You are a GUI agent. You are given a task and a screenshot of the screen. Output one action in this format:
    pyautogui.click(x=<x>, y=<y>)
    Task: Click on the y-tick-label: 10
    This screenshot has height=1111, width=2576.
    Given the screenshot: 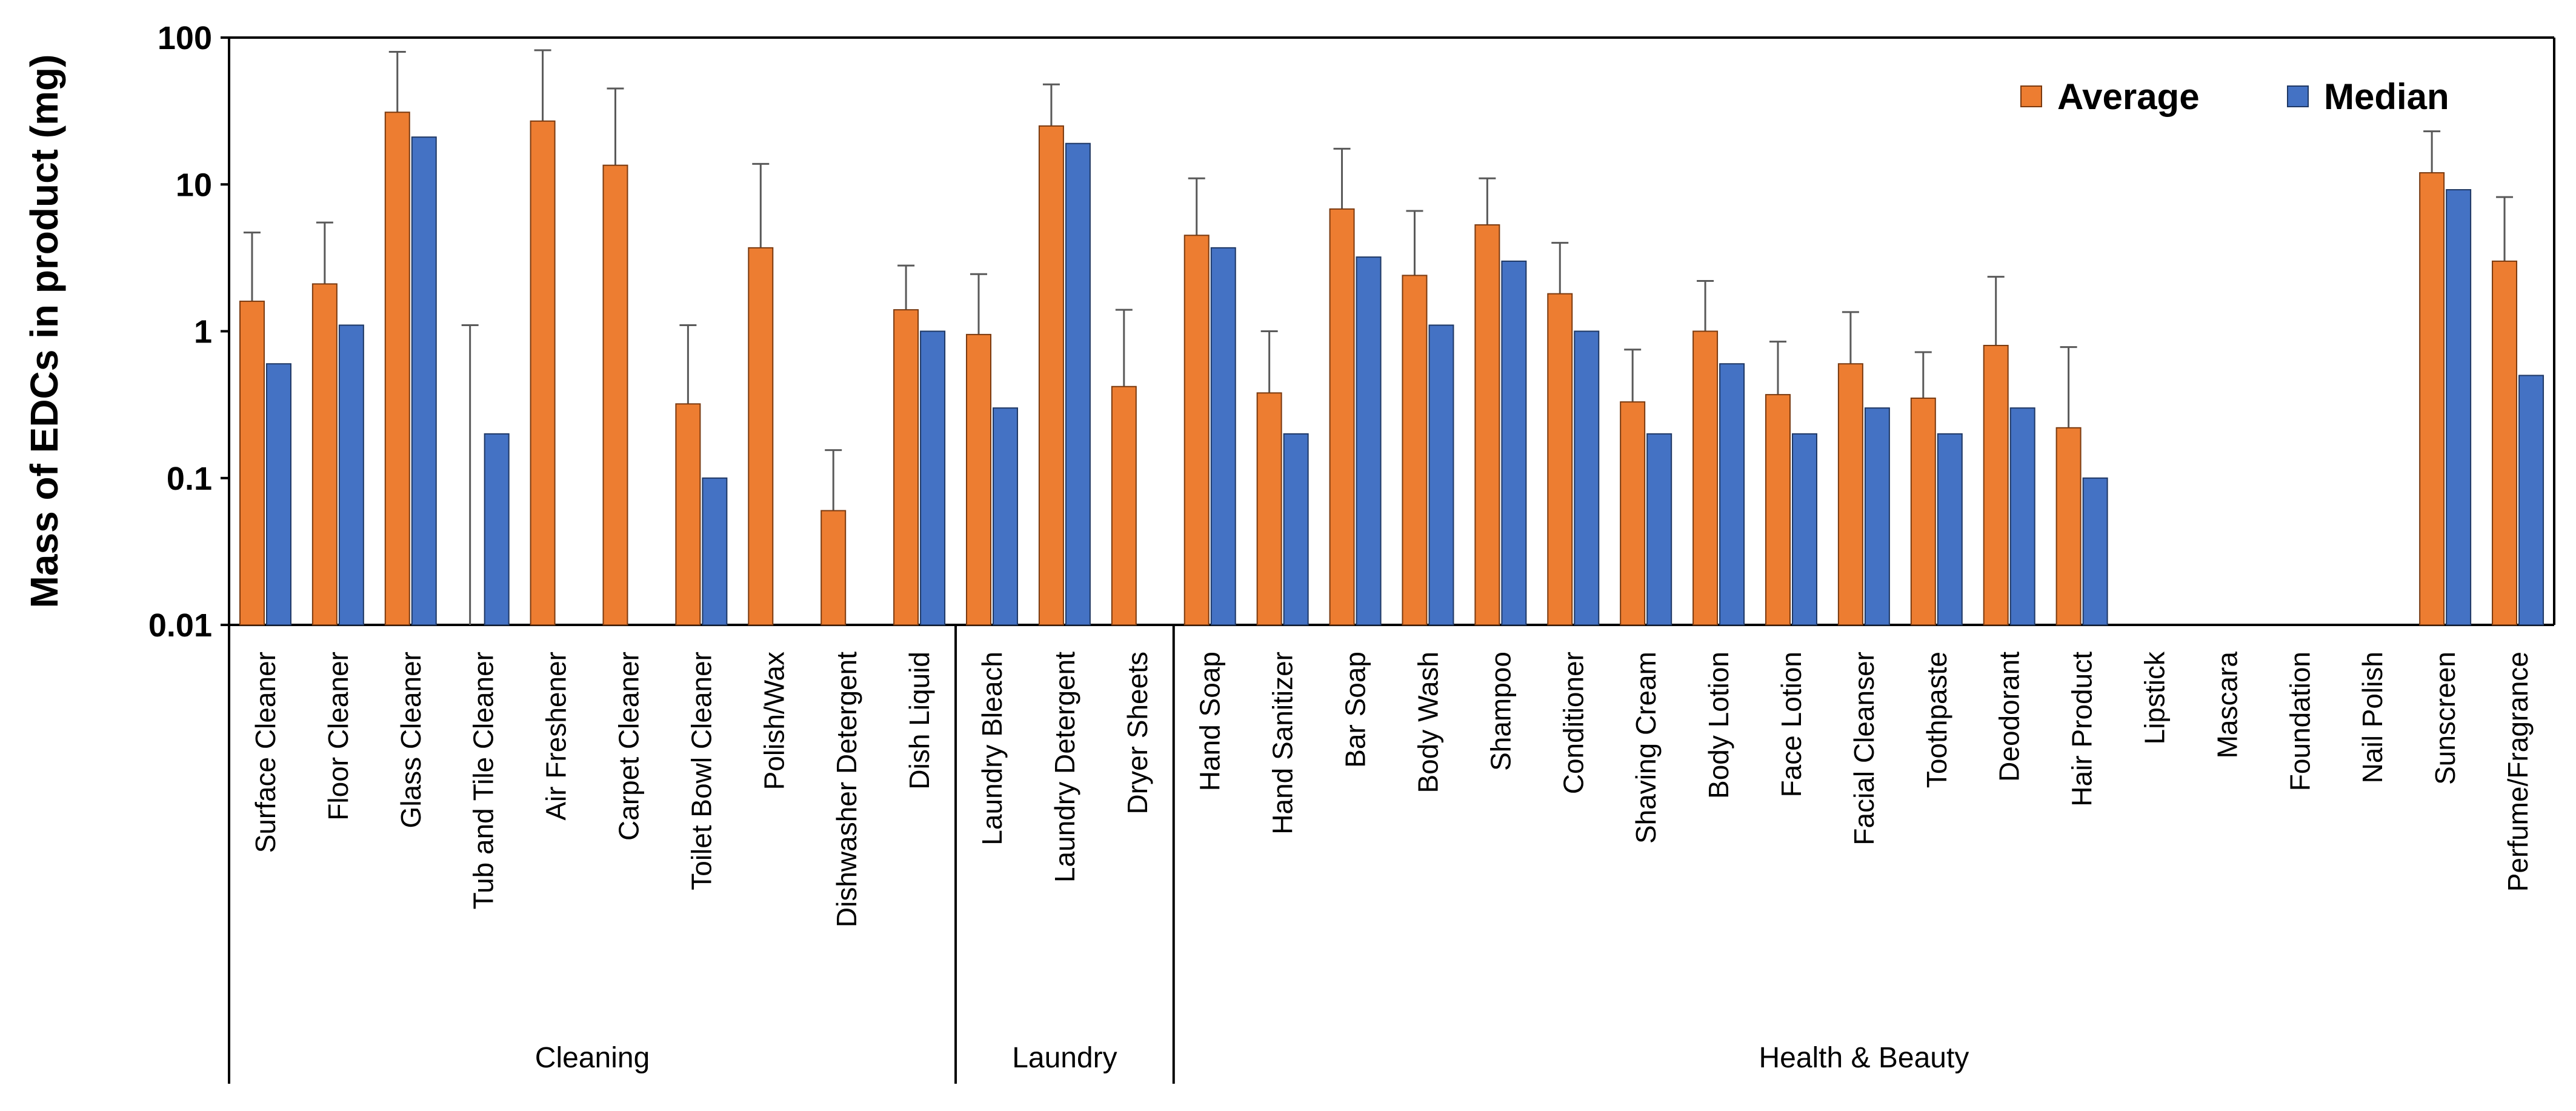 What is the action you would take?
    pyautogui.click(x=194, y=185)
    